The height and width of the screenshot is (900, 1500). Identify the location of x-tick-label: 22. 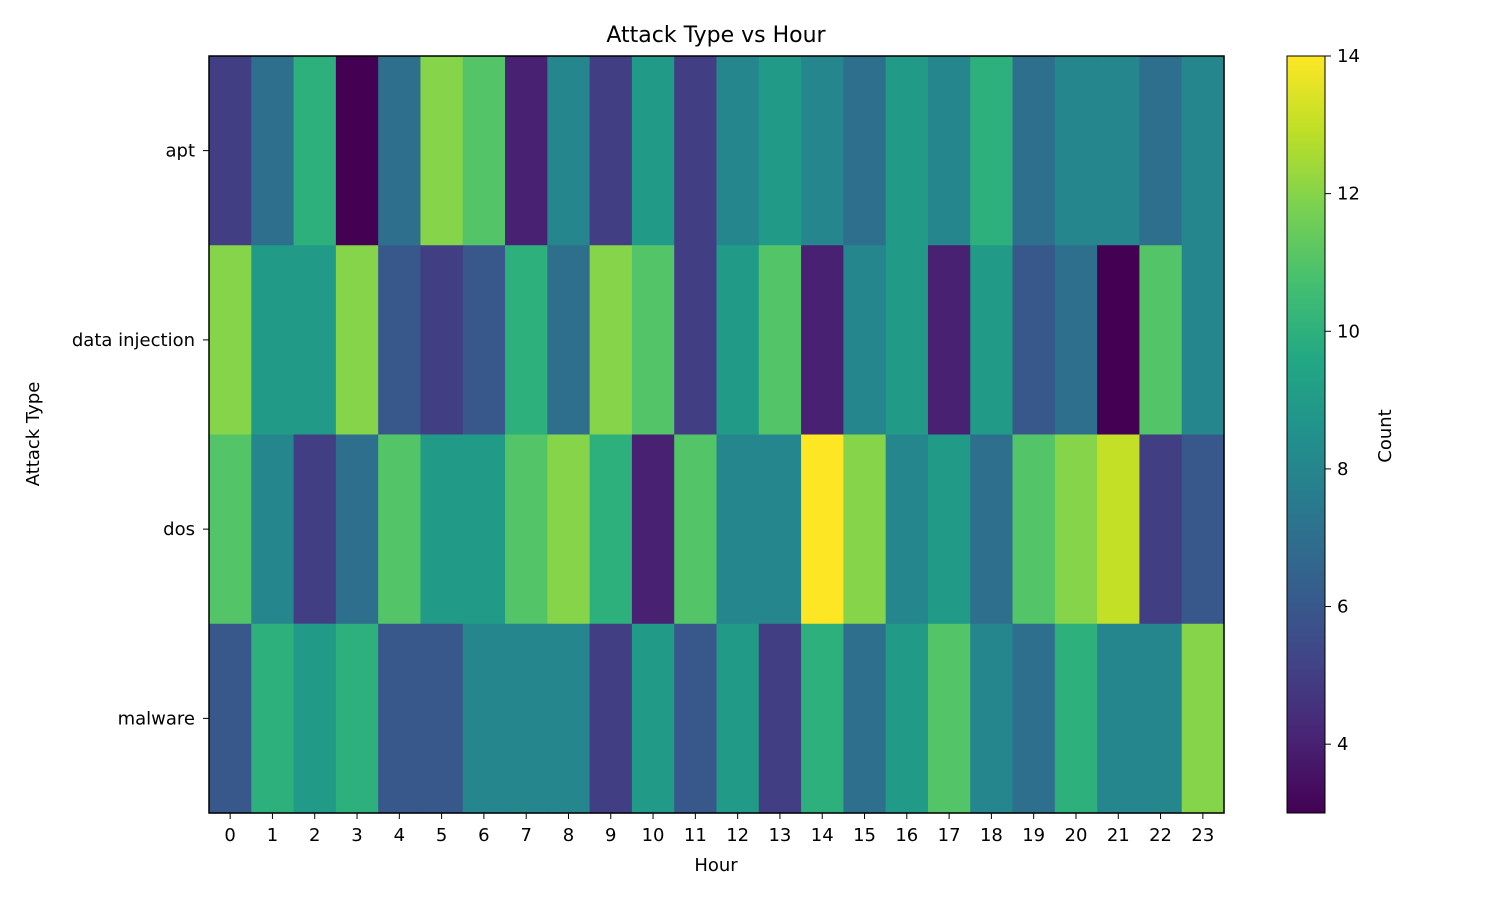
(1160, 835).